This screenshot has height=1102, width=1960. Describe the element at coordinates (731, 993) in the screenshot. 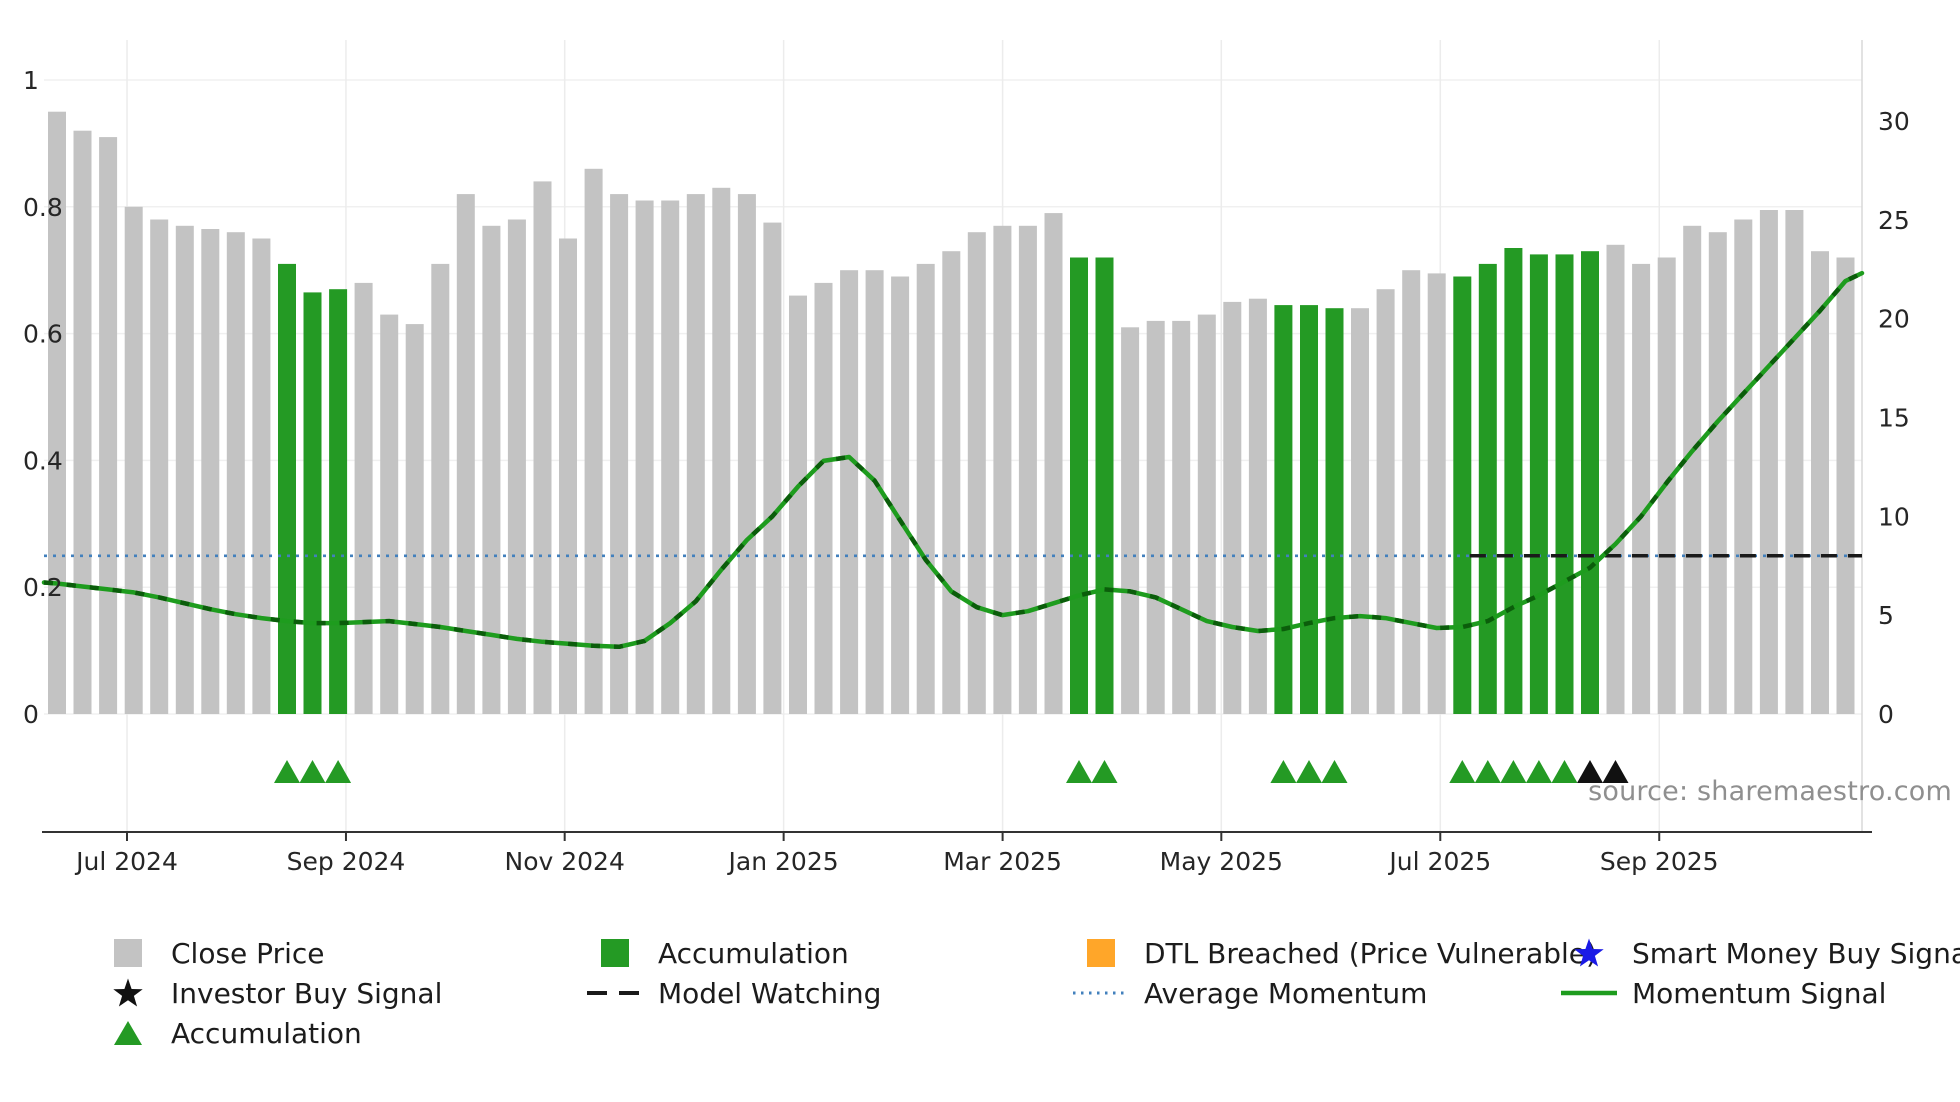

I see `legend-item-model-watching: Model Watching` at that location.